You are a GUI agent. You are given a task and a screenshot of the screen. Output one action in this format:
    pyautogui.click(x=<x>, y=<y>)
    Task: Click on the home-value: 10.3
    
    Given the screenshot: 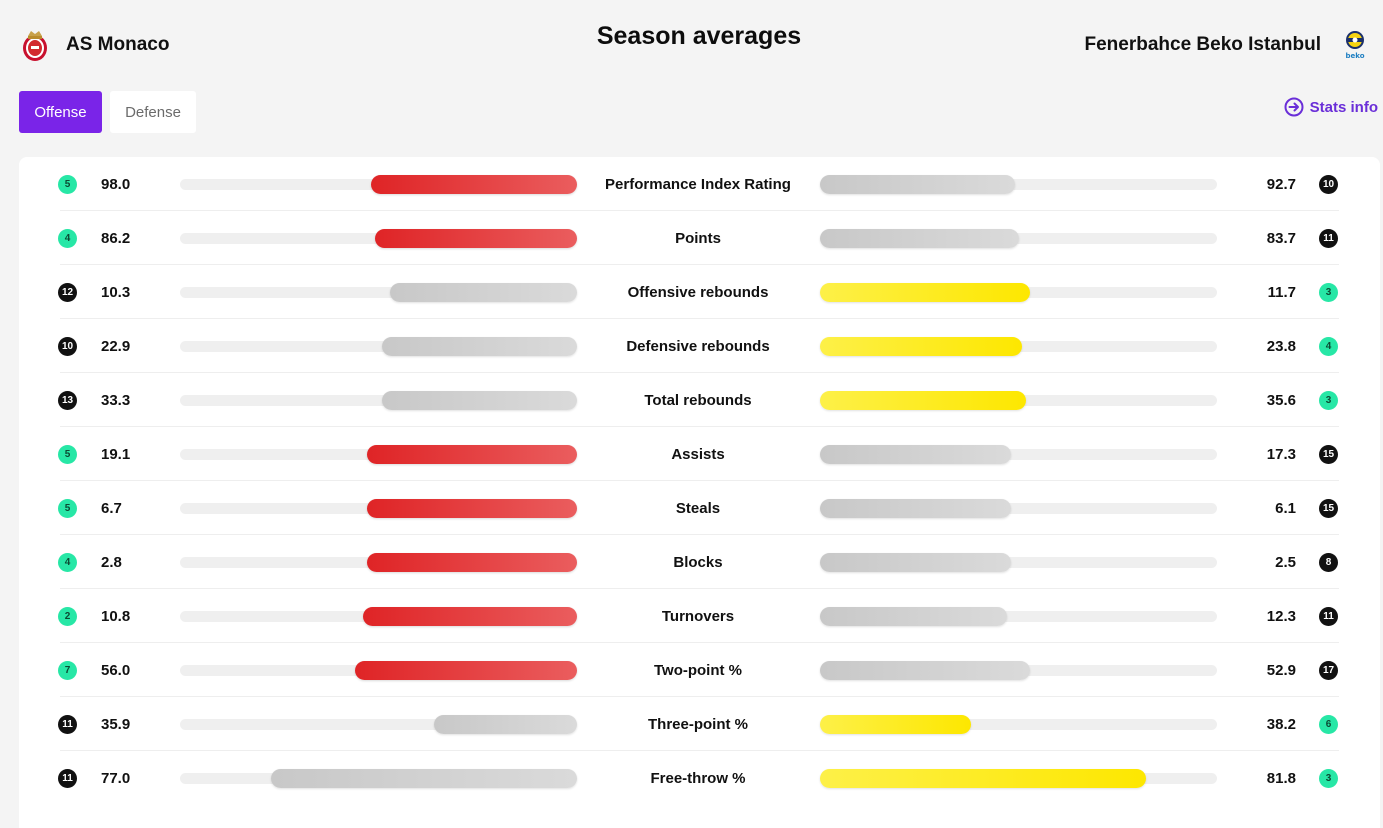 What is the action you would take?
    pyautogui.click(x=116, y=292)
    